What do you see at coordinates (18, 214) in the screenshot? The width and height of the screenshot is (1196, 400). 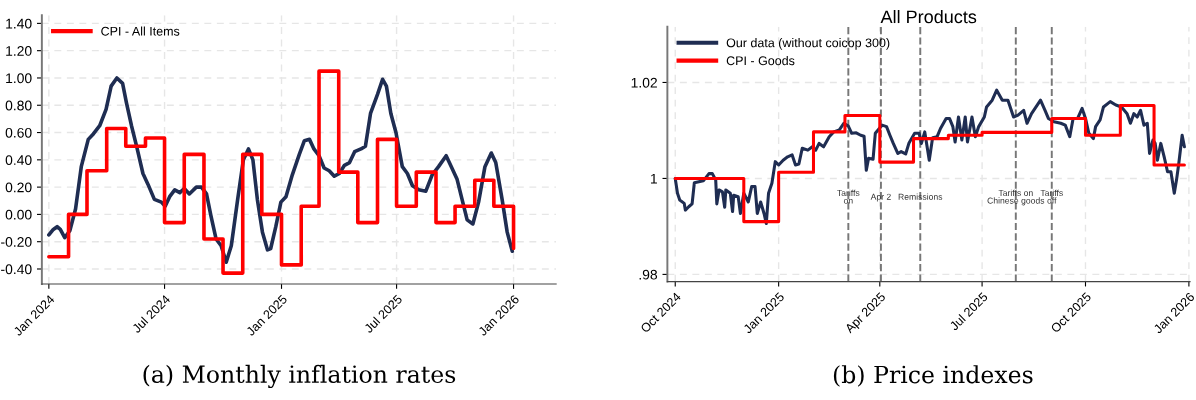 I see `y-tick-label: 0.00` at bounding box center [18, 214].